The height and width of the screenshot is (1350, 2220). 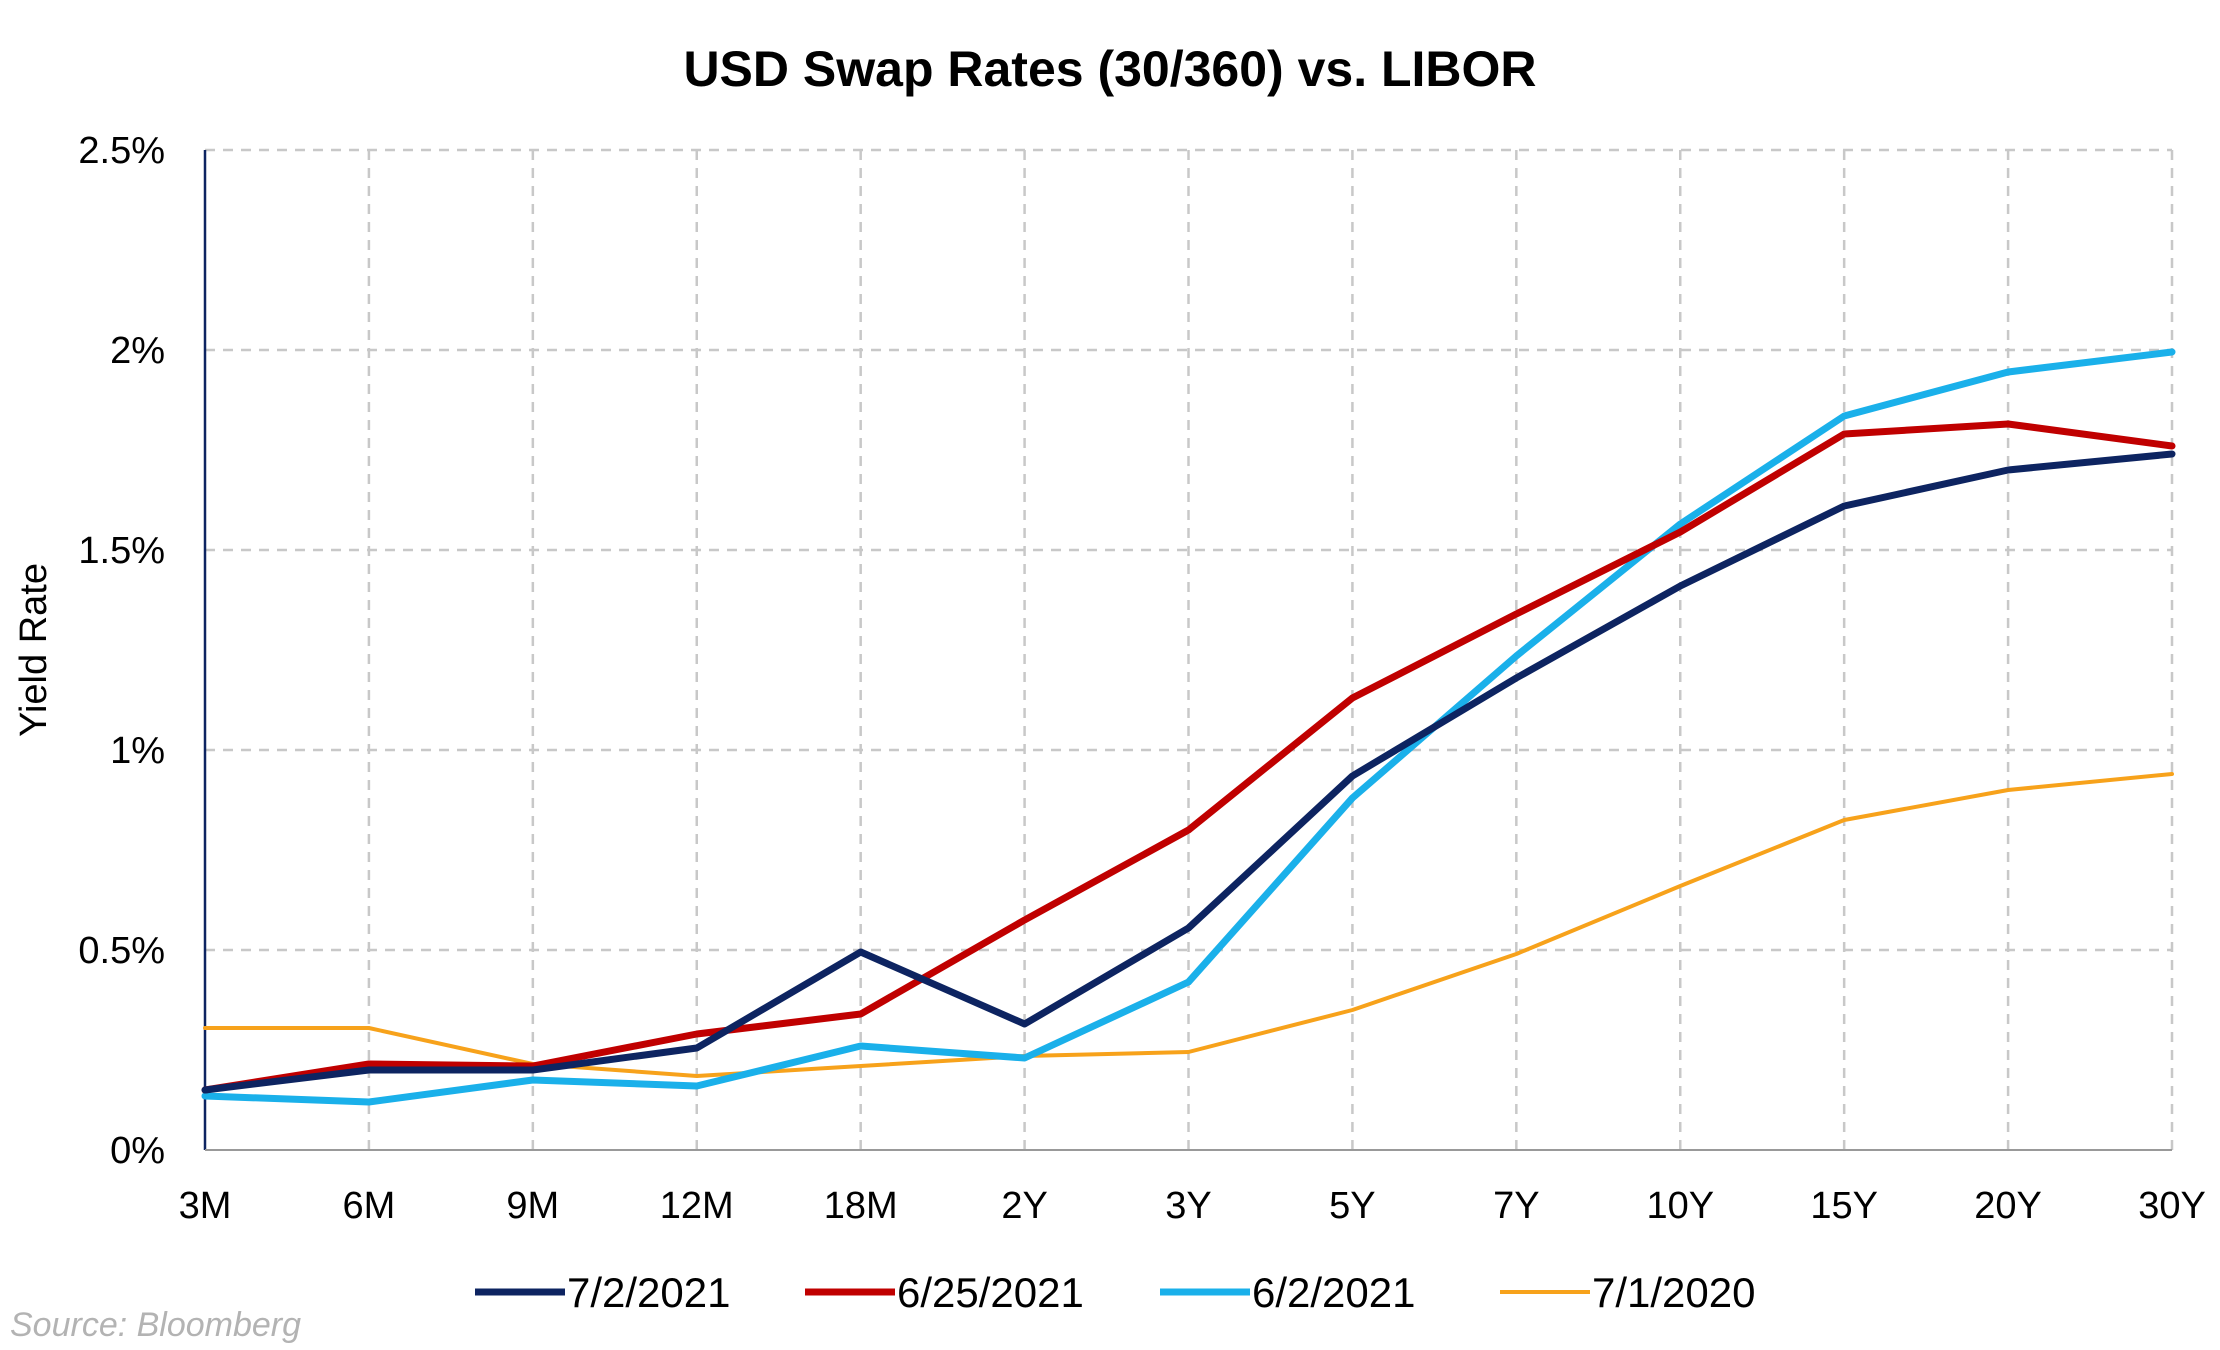 I want to click on y-tick-label: 0%, so click(x=137, y=1151).